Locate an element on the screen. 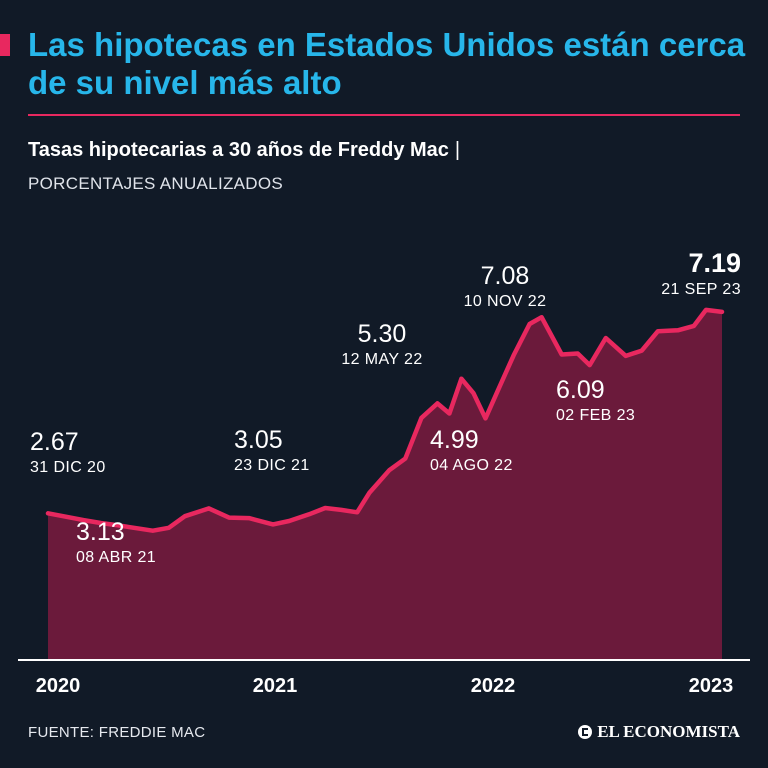  data-annotation: 7.19 21 SEP 23 is located at coordinates (701, 273).